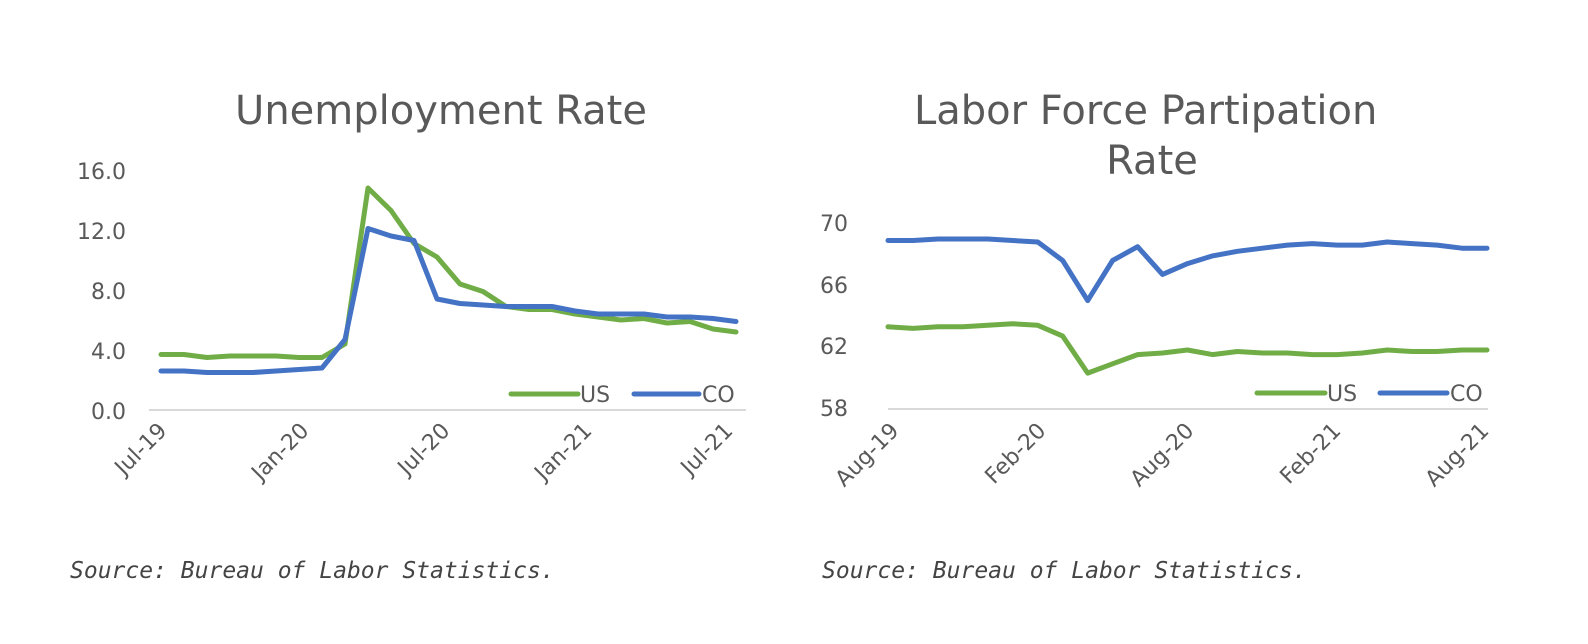 This screenshot has width=1588, height=644. I want to click on y-tick-label: 8.0, so click(108, 292).